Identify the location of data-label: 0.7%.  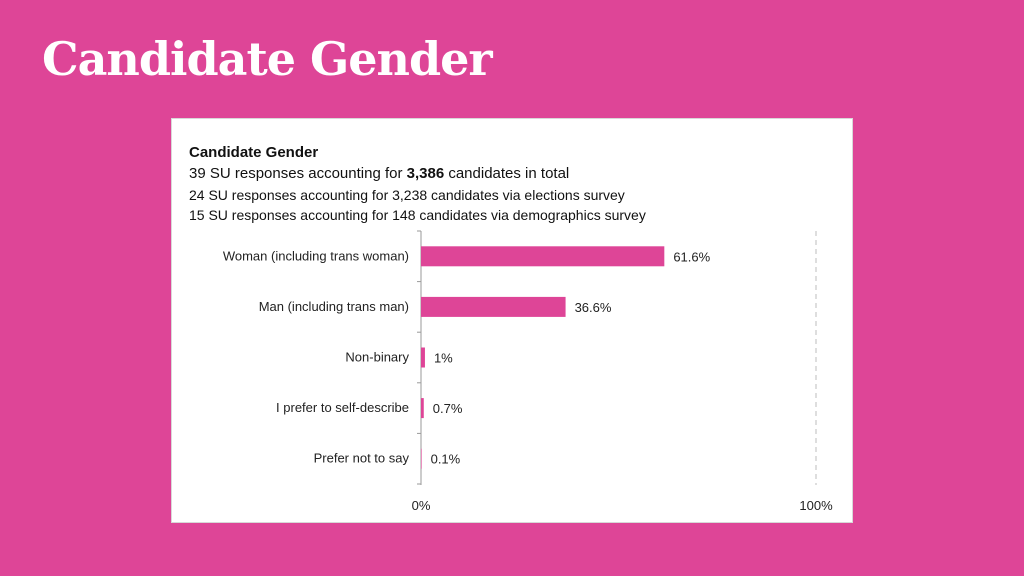
(448, 408).